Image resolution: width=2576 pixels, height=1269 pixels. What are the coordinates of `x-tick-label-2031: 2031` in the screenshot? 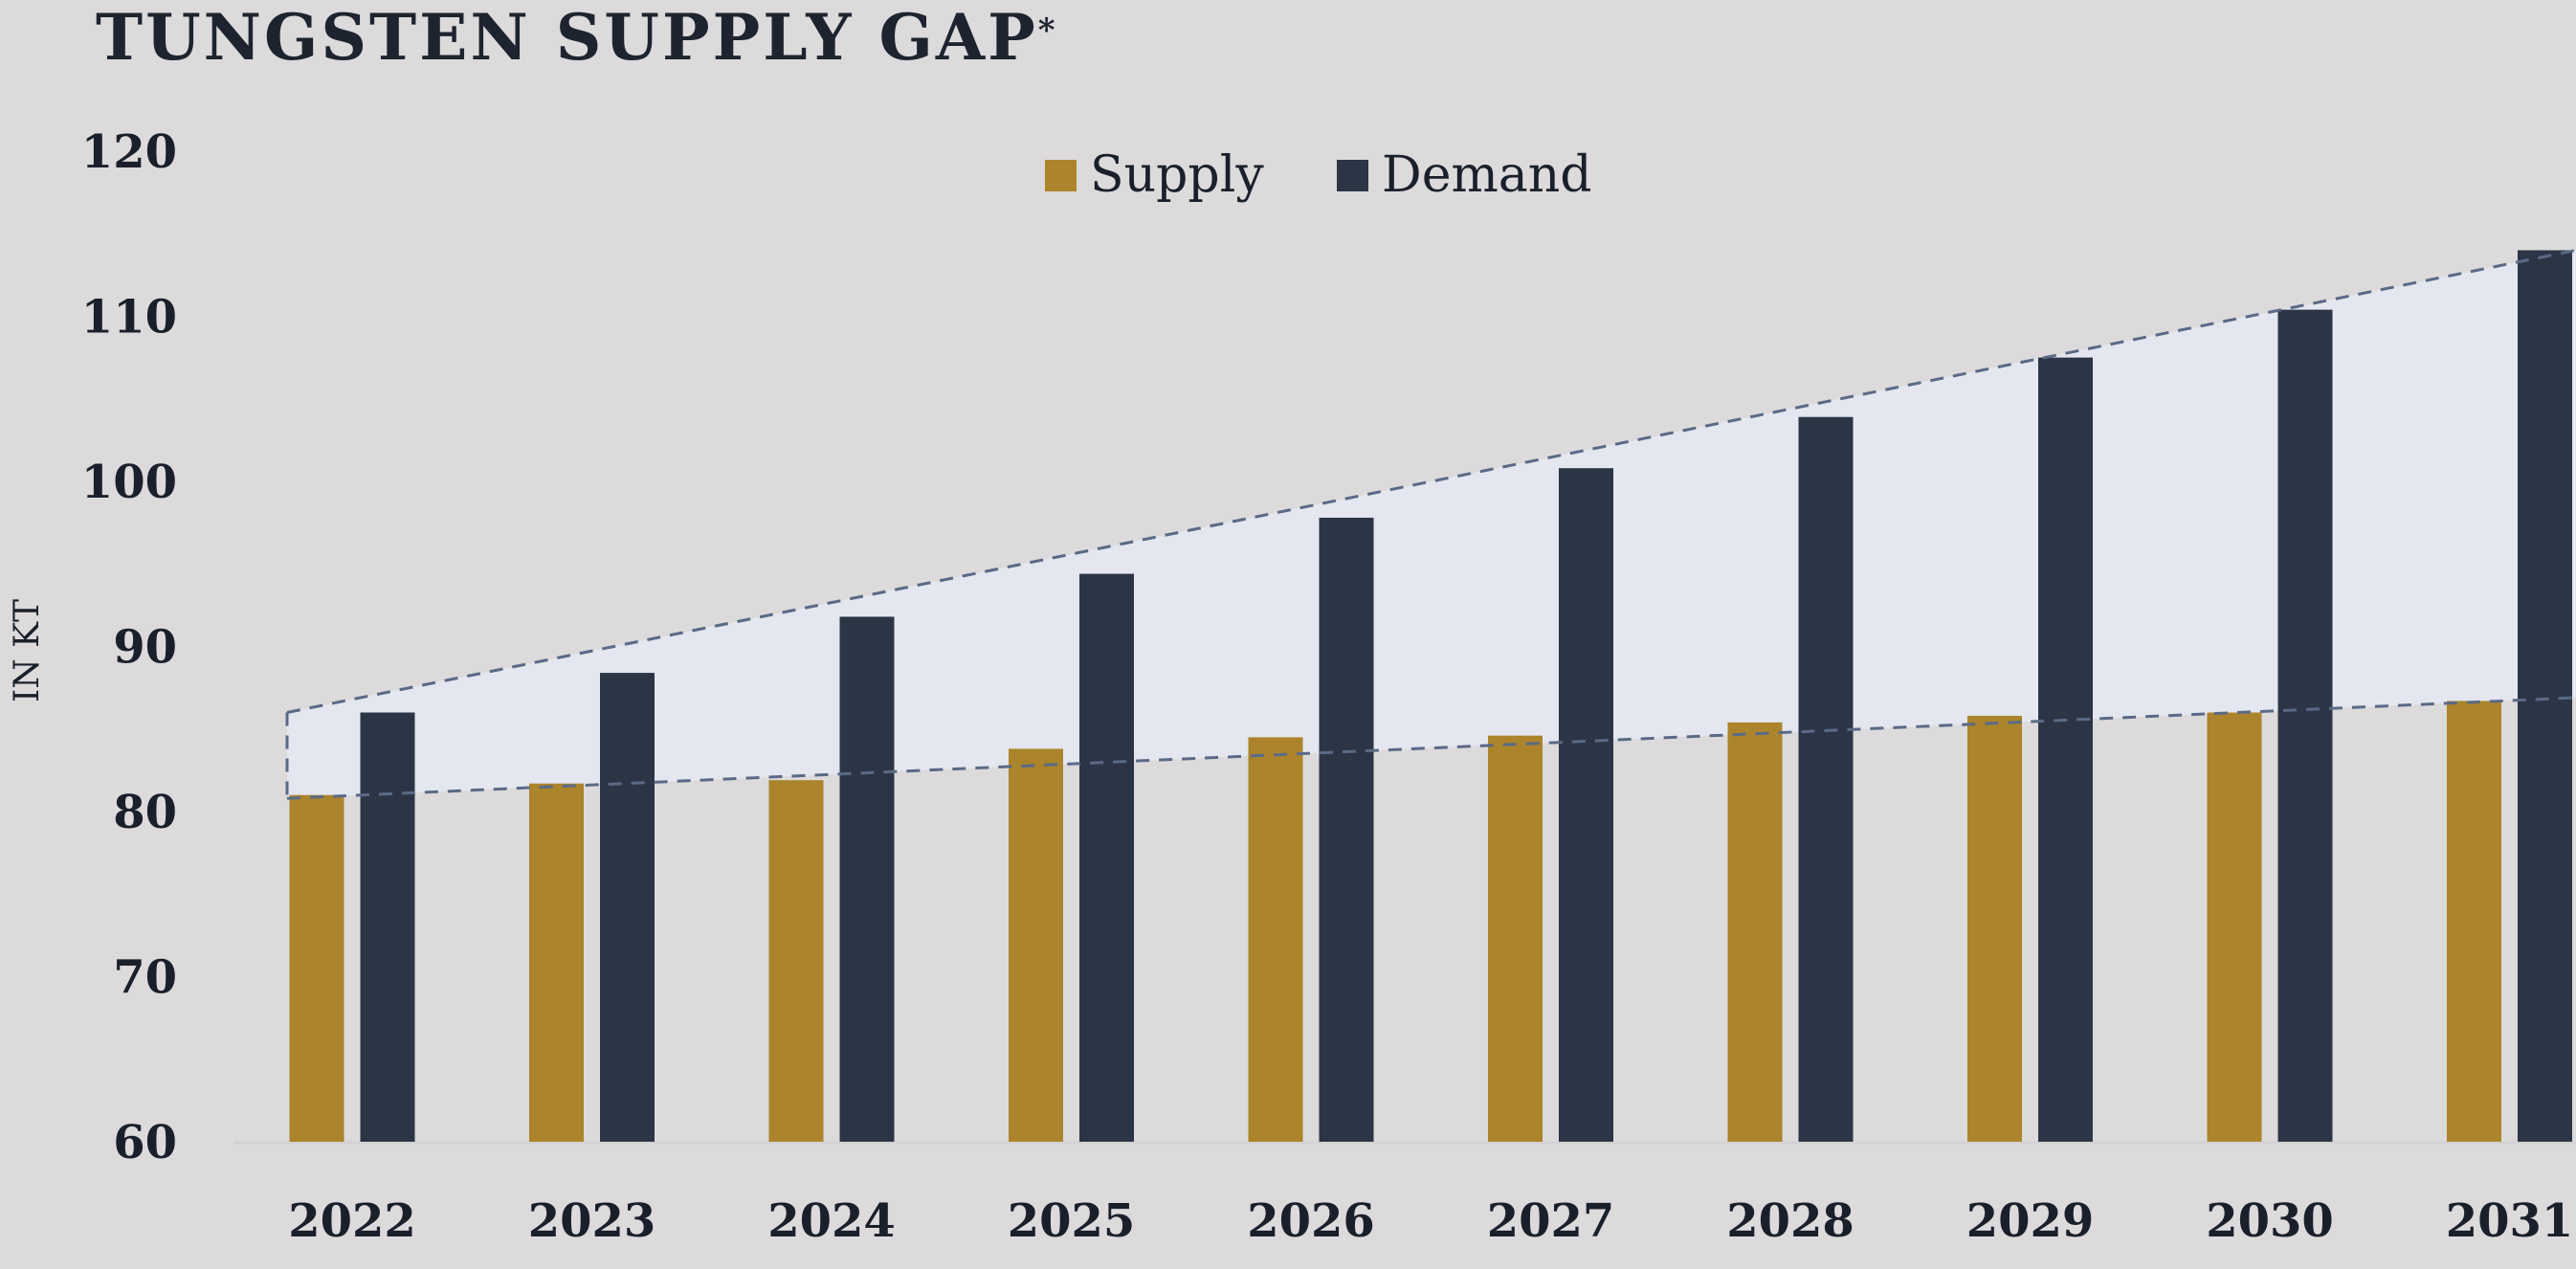 It's located at (2510, 1221).